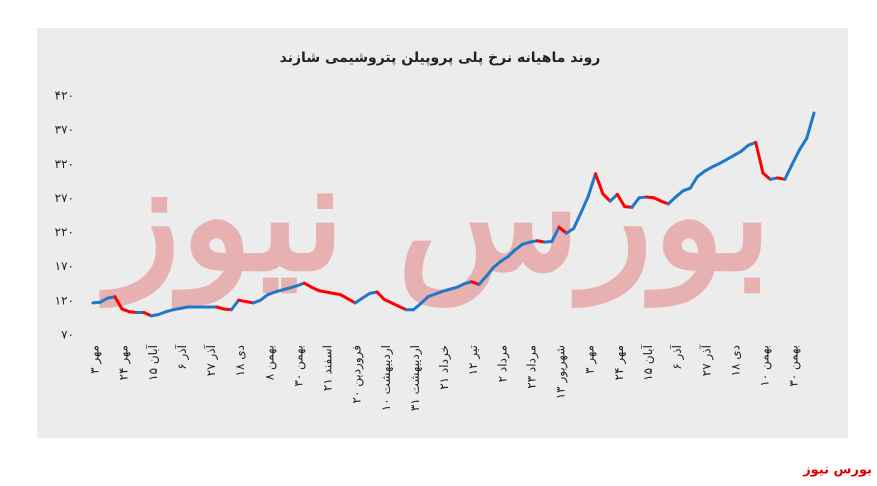 The image size is (877, 486). Describe the element at coordinates (64, 164) in the screenshot. I see `y-tick-label: ۳۲۰` at that location.